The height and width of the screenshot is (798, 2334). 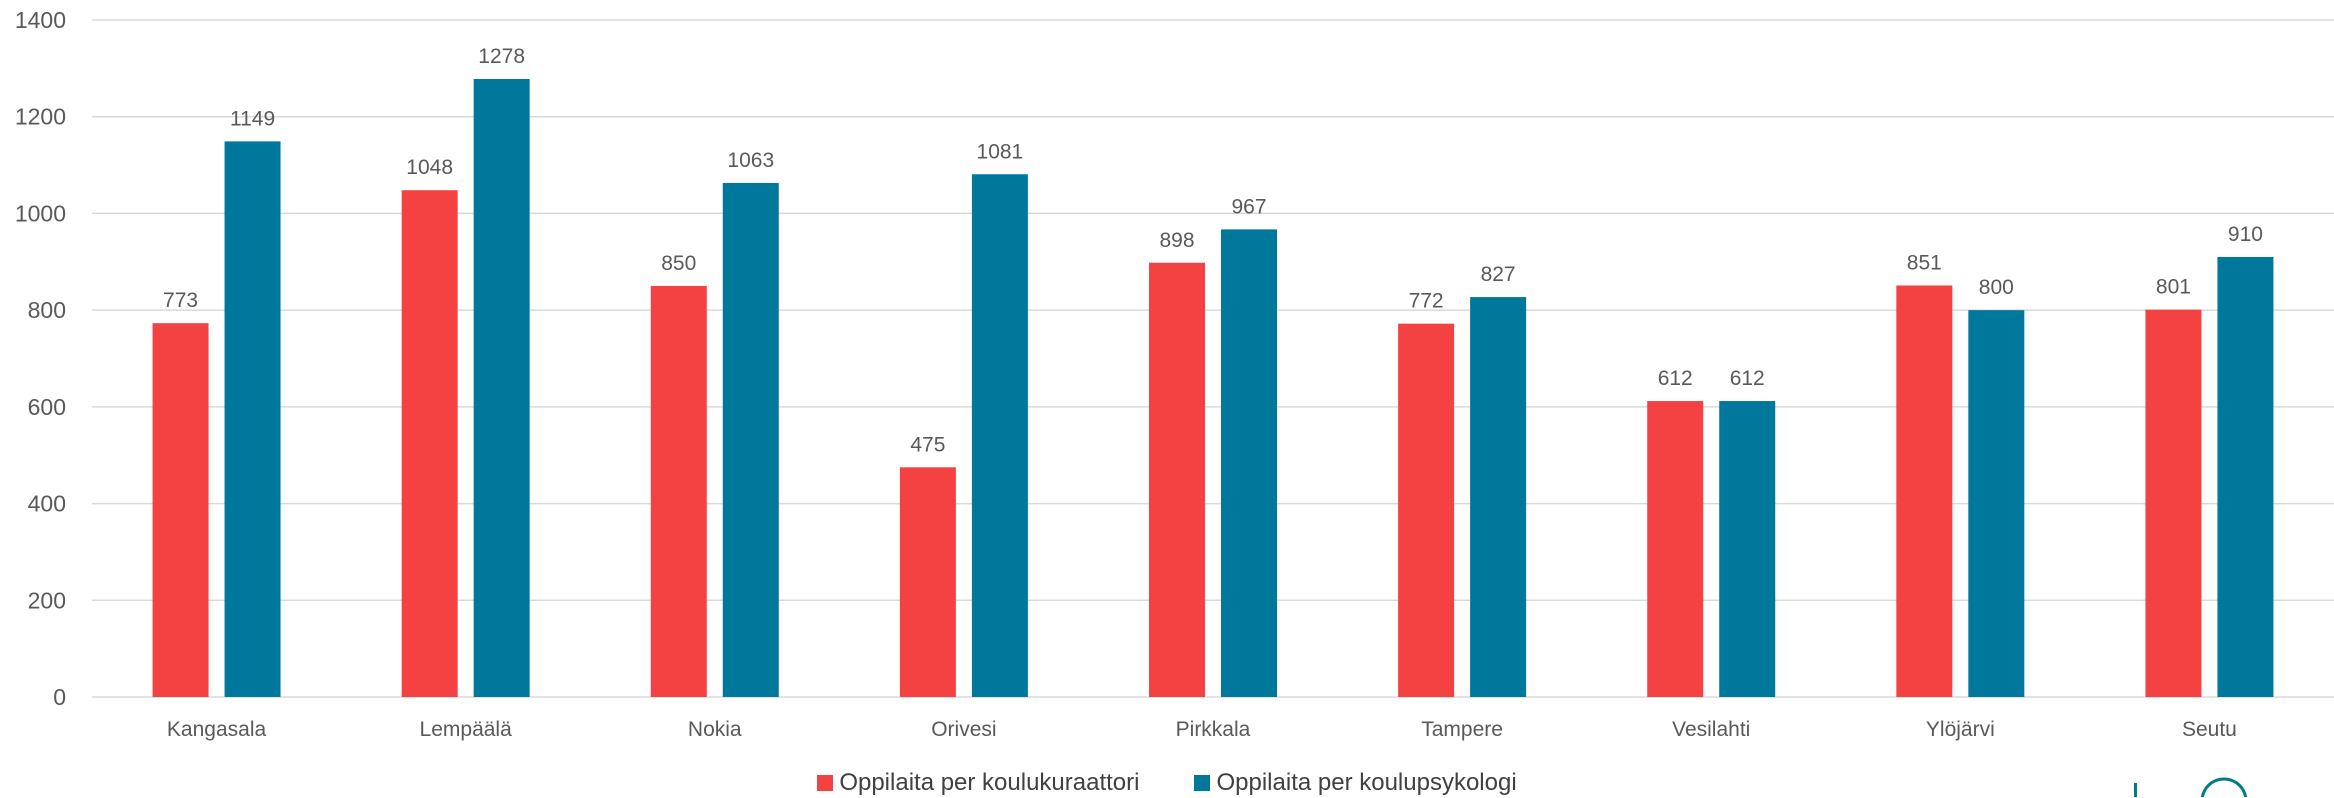 What do you see at coordinates (47, 310) in the screenshot?
I see `y-tick-label: 800` at bounding box center [47, 310].